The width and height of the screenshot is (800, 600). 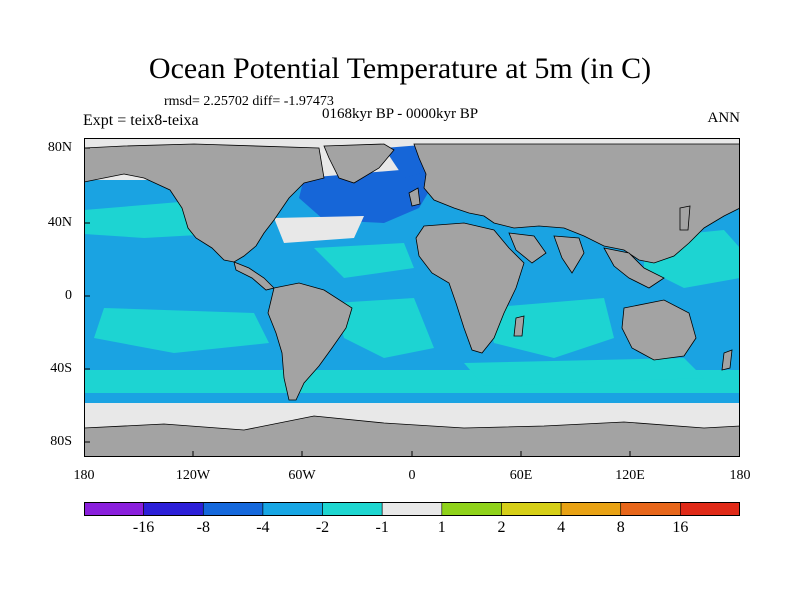 I want to click on colorbar-label: -4, so click(x=263, y=527).